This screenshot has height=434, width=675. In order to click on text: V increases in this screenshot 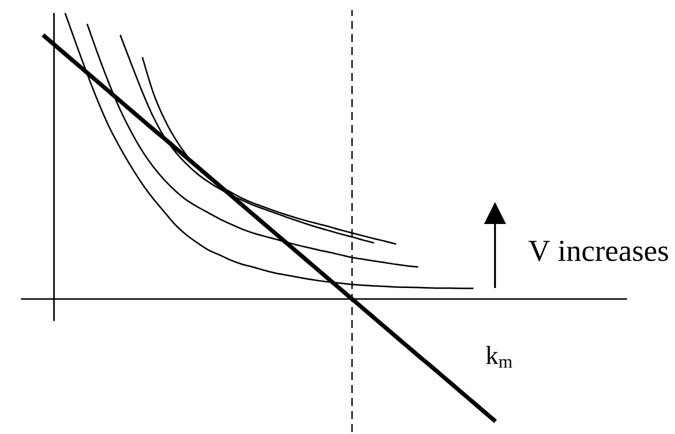, I will do `click(598, 251)`.